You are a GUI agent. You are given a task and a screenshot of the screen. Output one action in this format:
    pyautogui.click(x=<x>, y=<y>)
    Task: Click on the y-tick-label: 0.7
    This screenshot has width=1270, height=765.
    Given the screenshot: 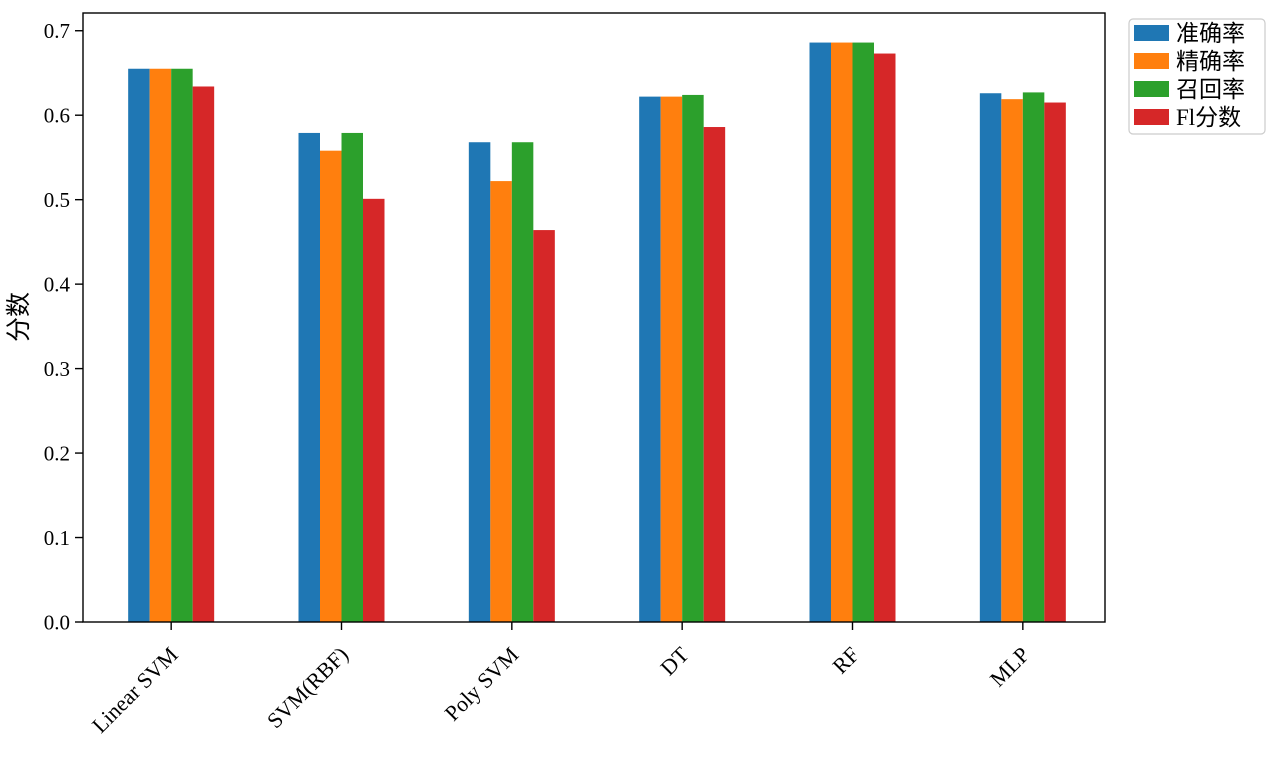 What is the action you would take?
    pyautogui.click(x=57, y=31)
    